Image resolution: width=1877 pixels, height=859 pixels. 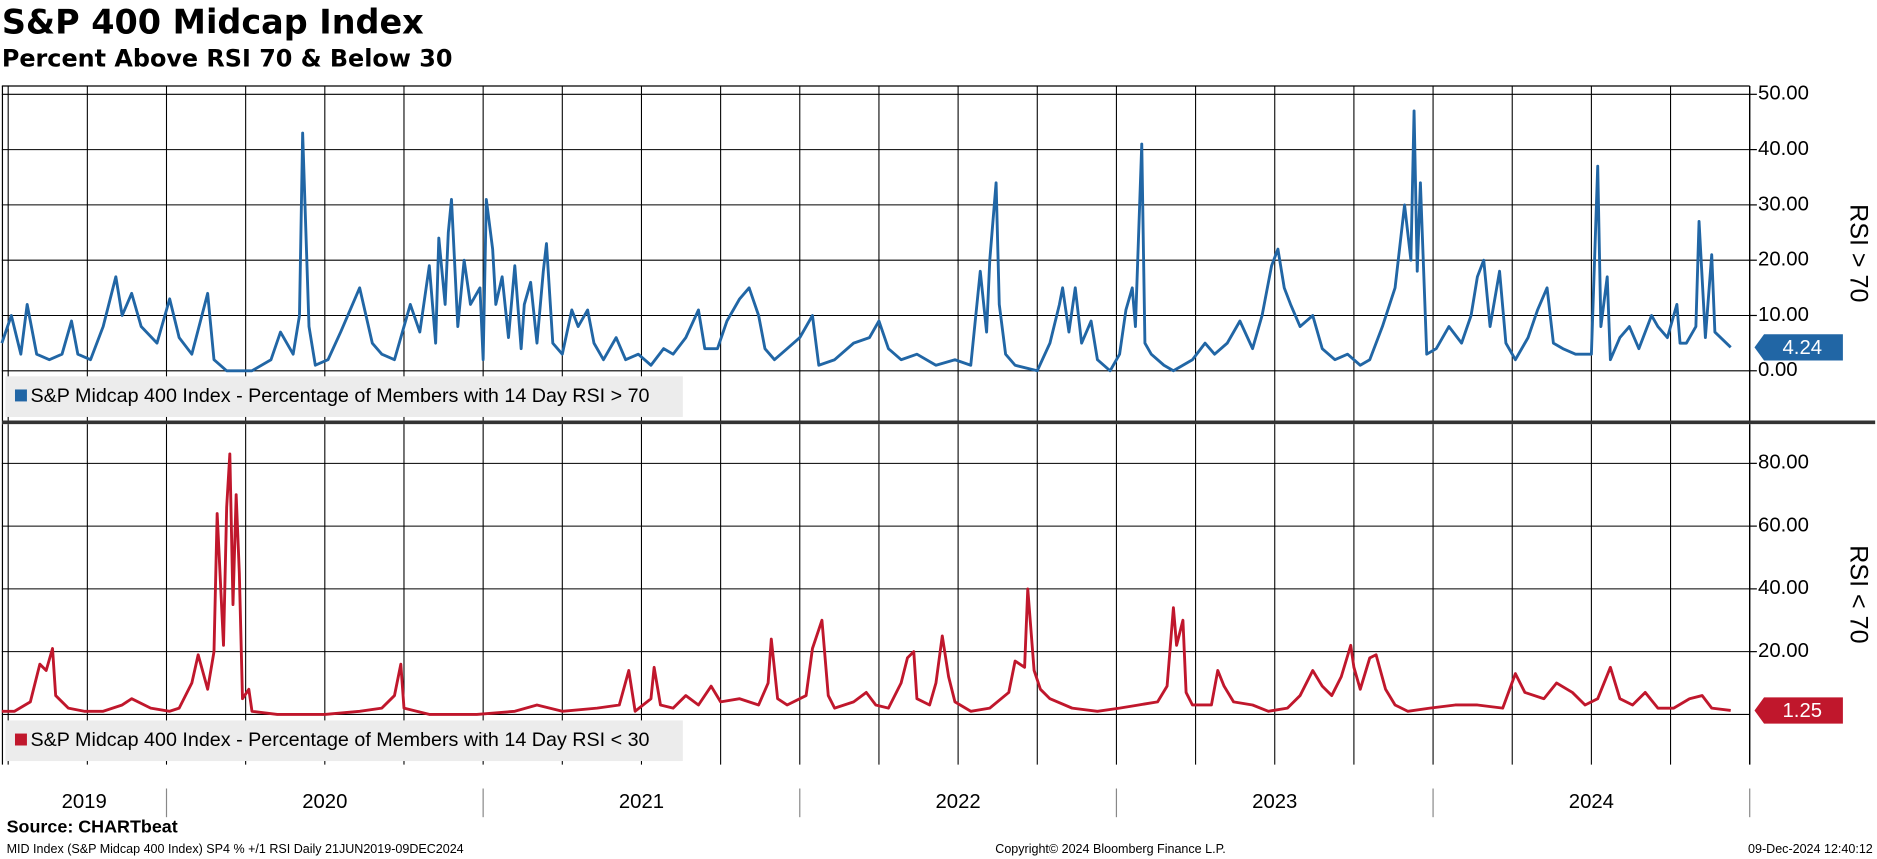 What do you see at coordinates (1778, 370) in the screenshot?
I see `y-tick-label: 0.00` at bounding box center [1778, 370].